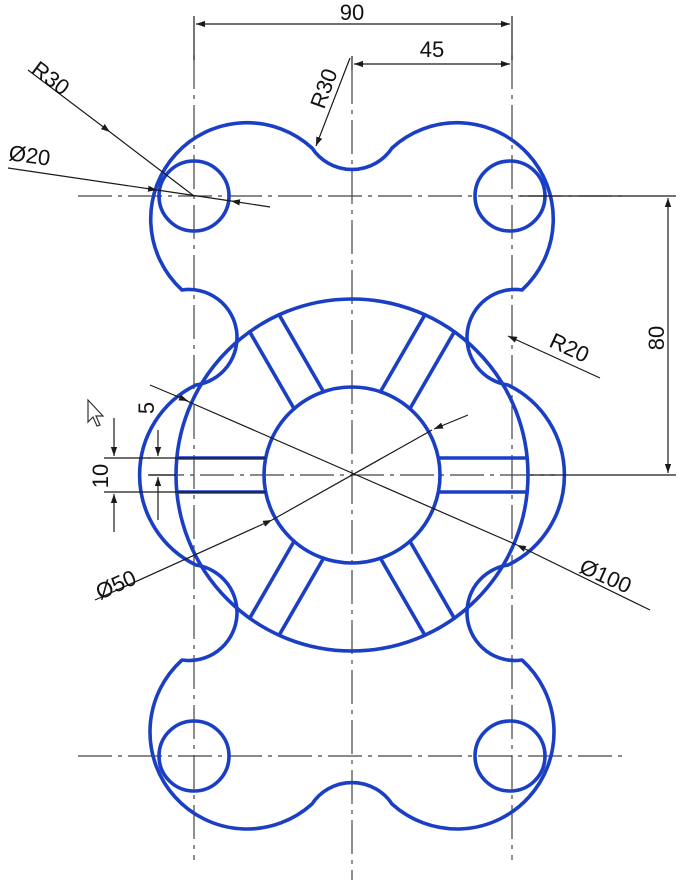  I want to click on dim-d20-label: Ø20, so click(29, 155).